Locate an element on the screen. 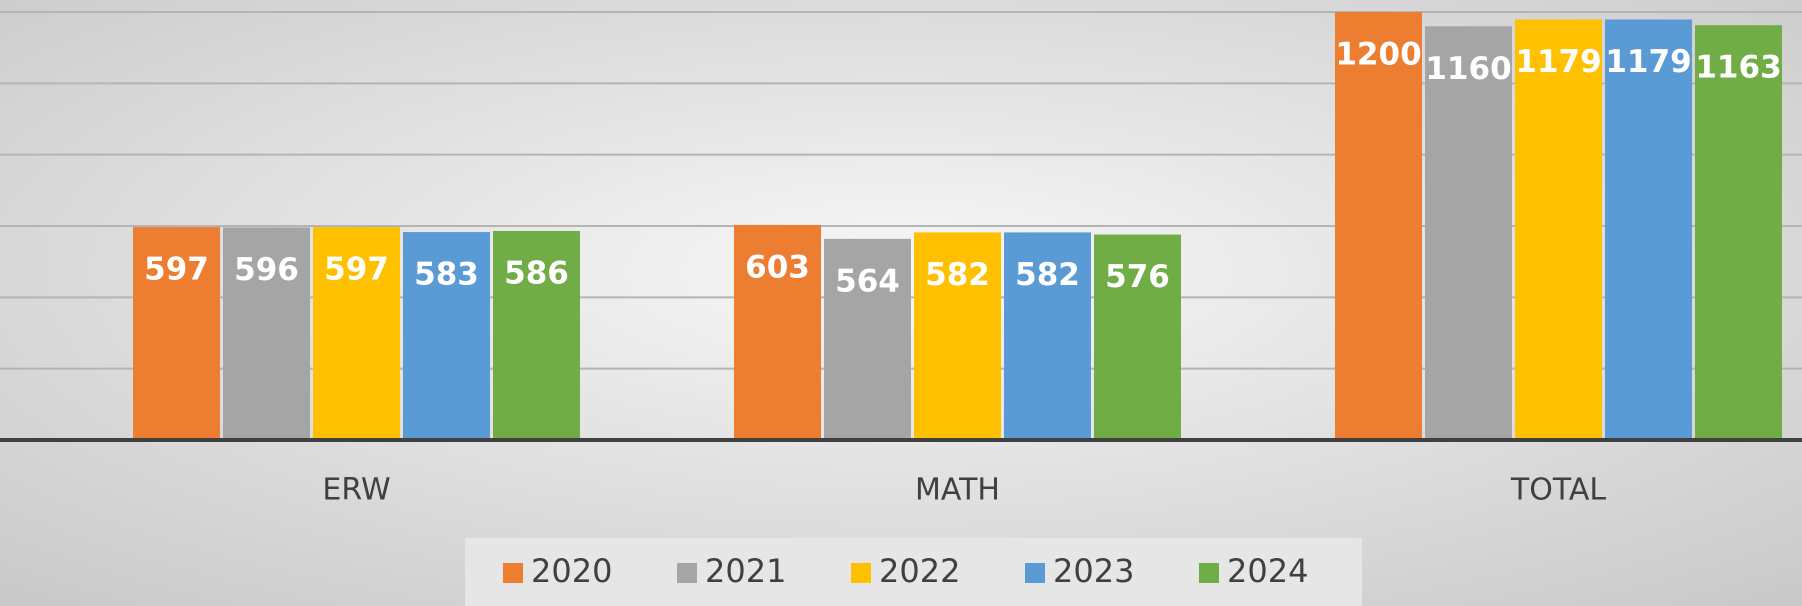  data-label: 603 is located at coordinates (777, 267).